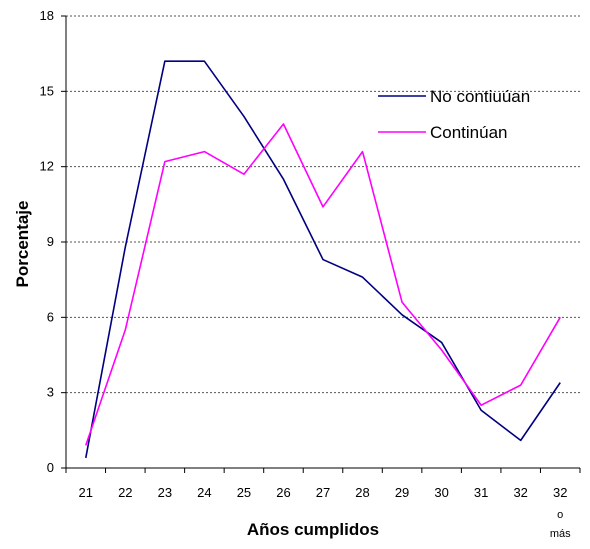 Image resolution: width=590 pixels, height=549 pixels. Describe the element at coordinates (86, 492) in the screenshot. I see `x-tick-label: 21` at that location.